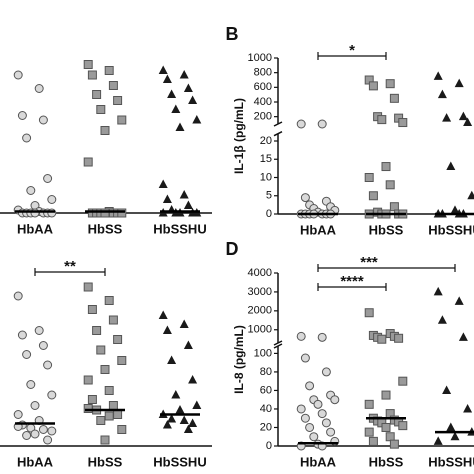 The image size is (474, 474). Describe the element at coordinates (263, 102) in the screenshot. I see `y-tick-upper-label: 400` at that location.